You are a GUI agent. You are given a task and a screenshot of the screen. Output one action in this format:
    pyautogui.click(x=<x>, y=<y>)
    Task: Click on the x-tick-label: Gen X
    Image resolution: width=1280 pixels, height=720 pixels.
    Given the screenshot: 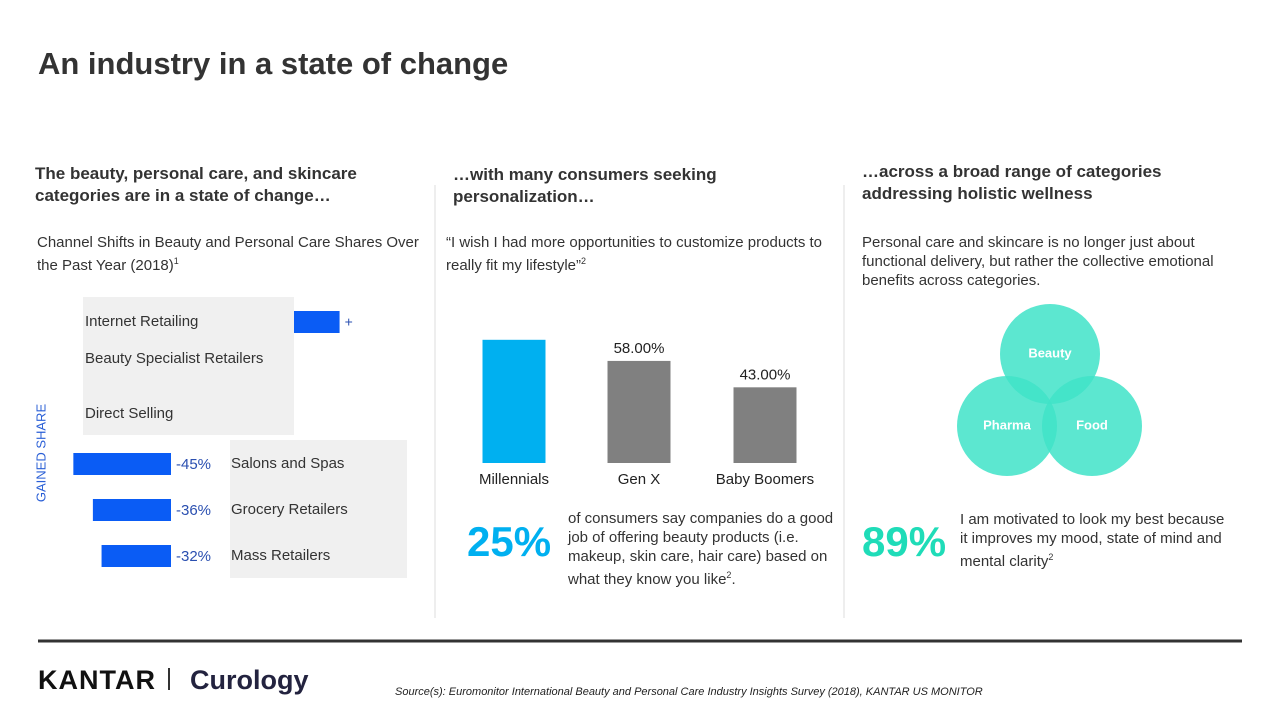 What is the action you would take?
    pyautogui.click(x=639, y=479)
    